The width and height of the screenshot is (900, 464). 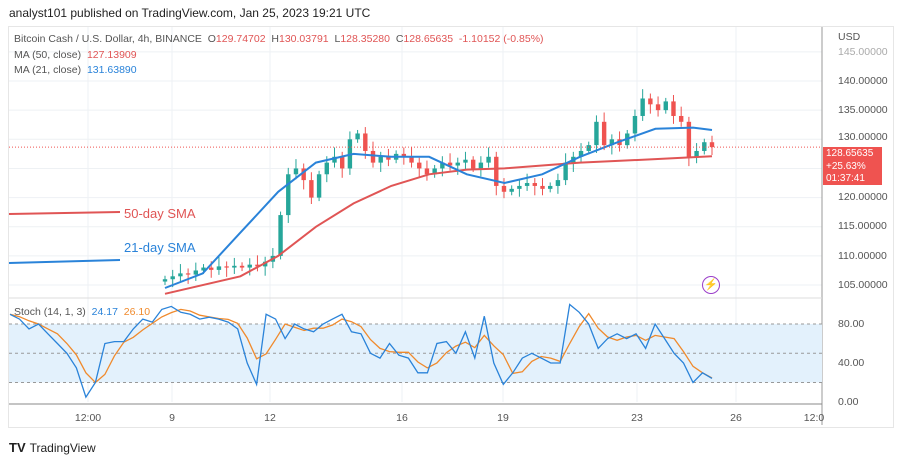 I want to click on ma21-legend: MA (21, close) 131.63890, so click(x=75, y=70).